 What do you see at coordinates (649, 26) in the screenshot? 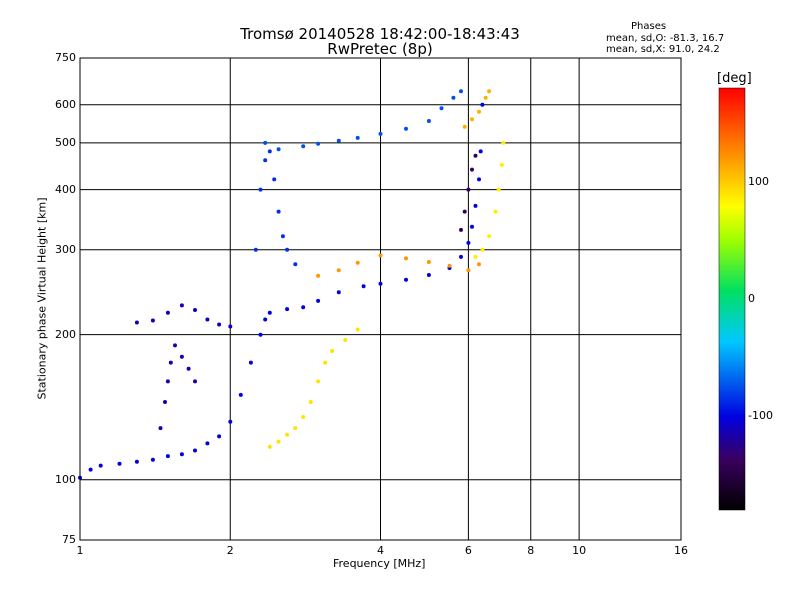
I see `stats-heading: Phases` at bounding box center [649, 26].